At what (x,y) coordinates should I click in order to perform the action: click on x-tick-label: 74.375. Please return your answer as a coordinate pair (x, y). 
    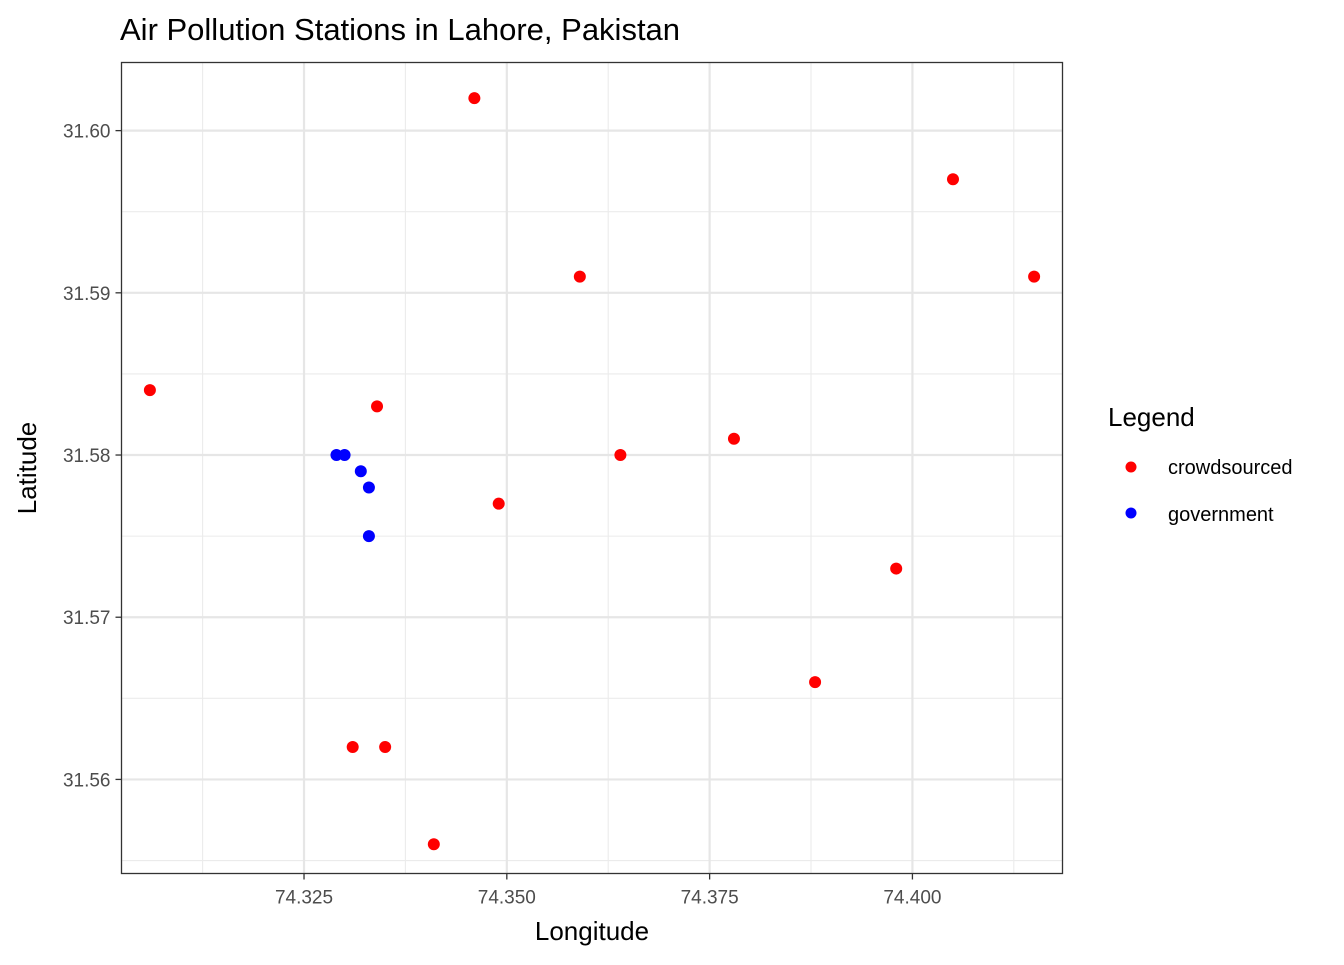
    Looking at the image, I should click on (710, 898).